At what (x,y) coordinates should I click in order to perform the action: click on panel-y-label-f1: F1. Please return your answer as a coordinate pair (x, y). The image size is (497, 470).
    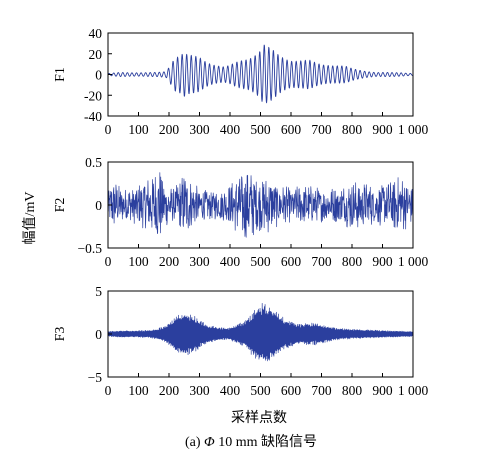
    Looking at the image, I should click on (60, 74).